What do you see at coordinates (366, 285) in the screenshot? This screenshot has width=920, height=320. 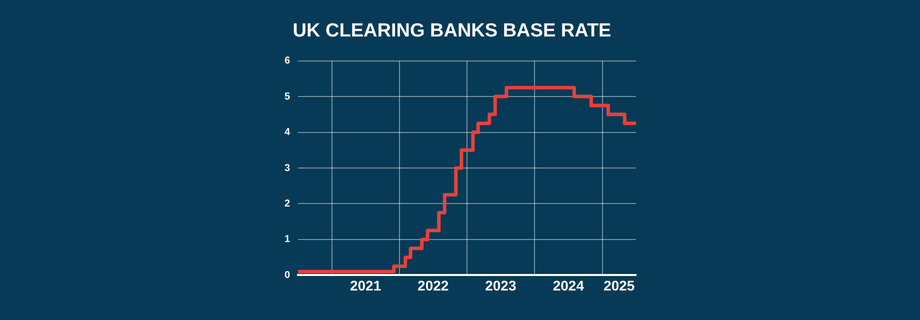 I see `x-tick-label: 2021` at bounding box center [366, 285].